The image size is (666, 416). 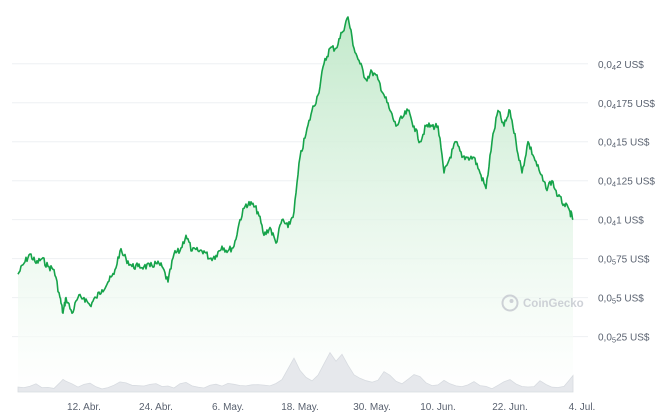 I want to click on volume-area, so click(x=295, y=372).